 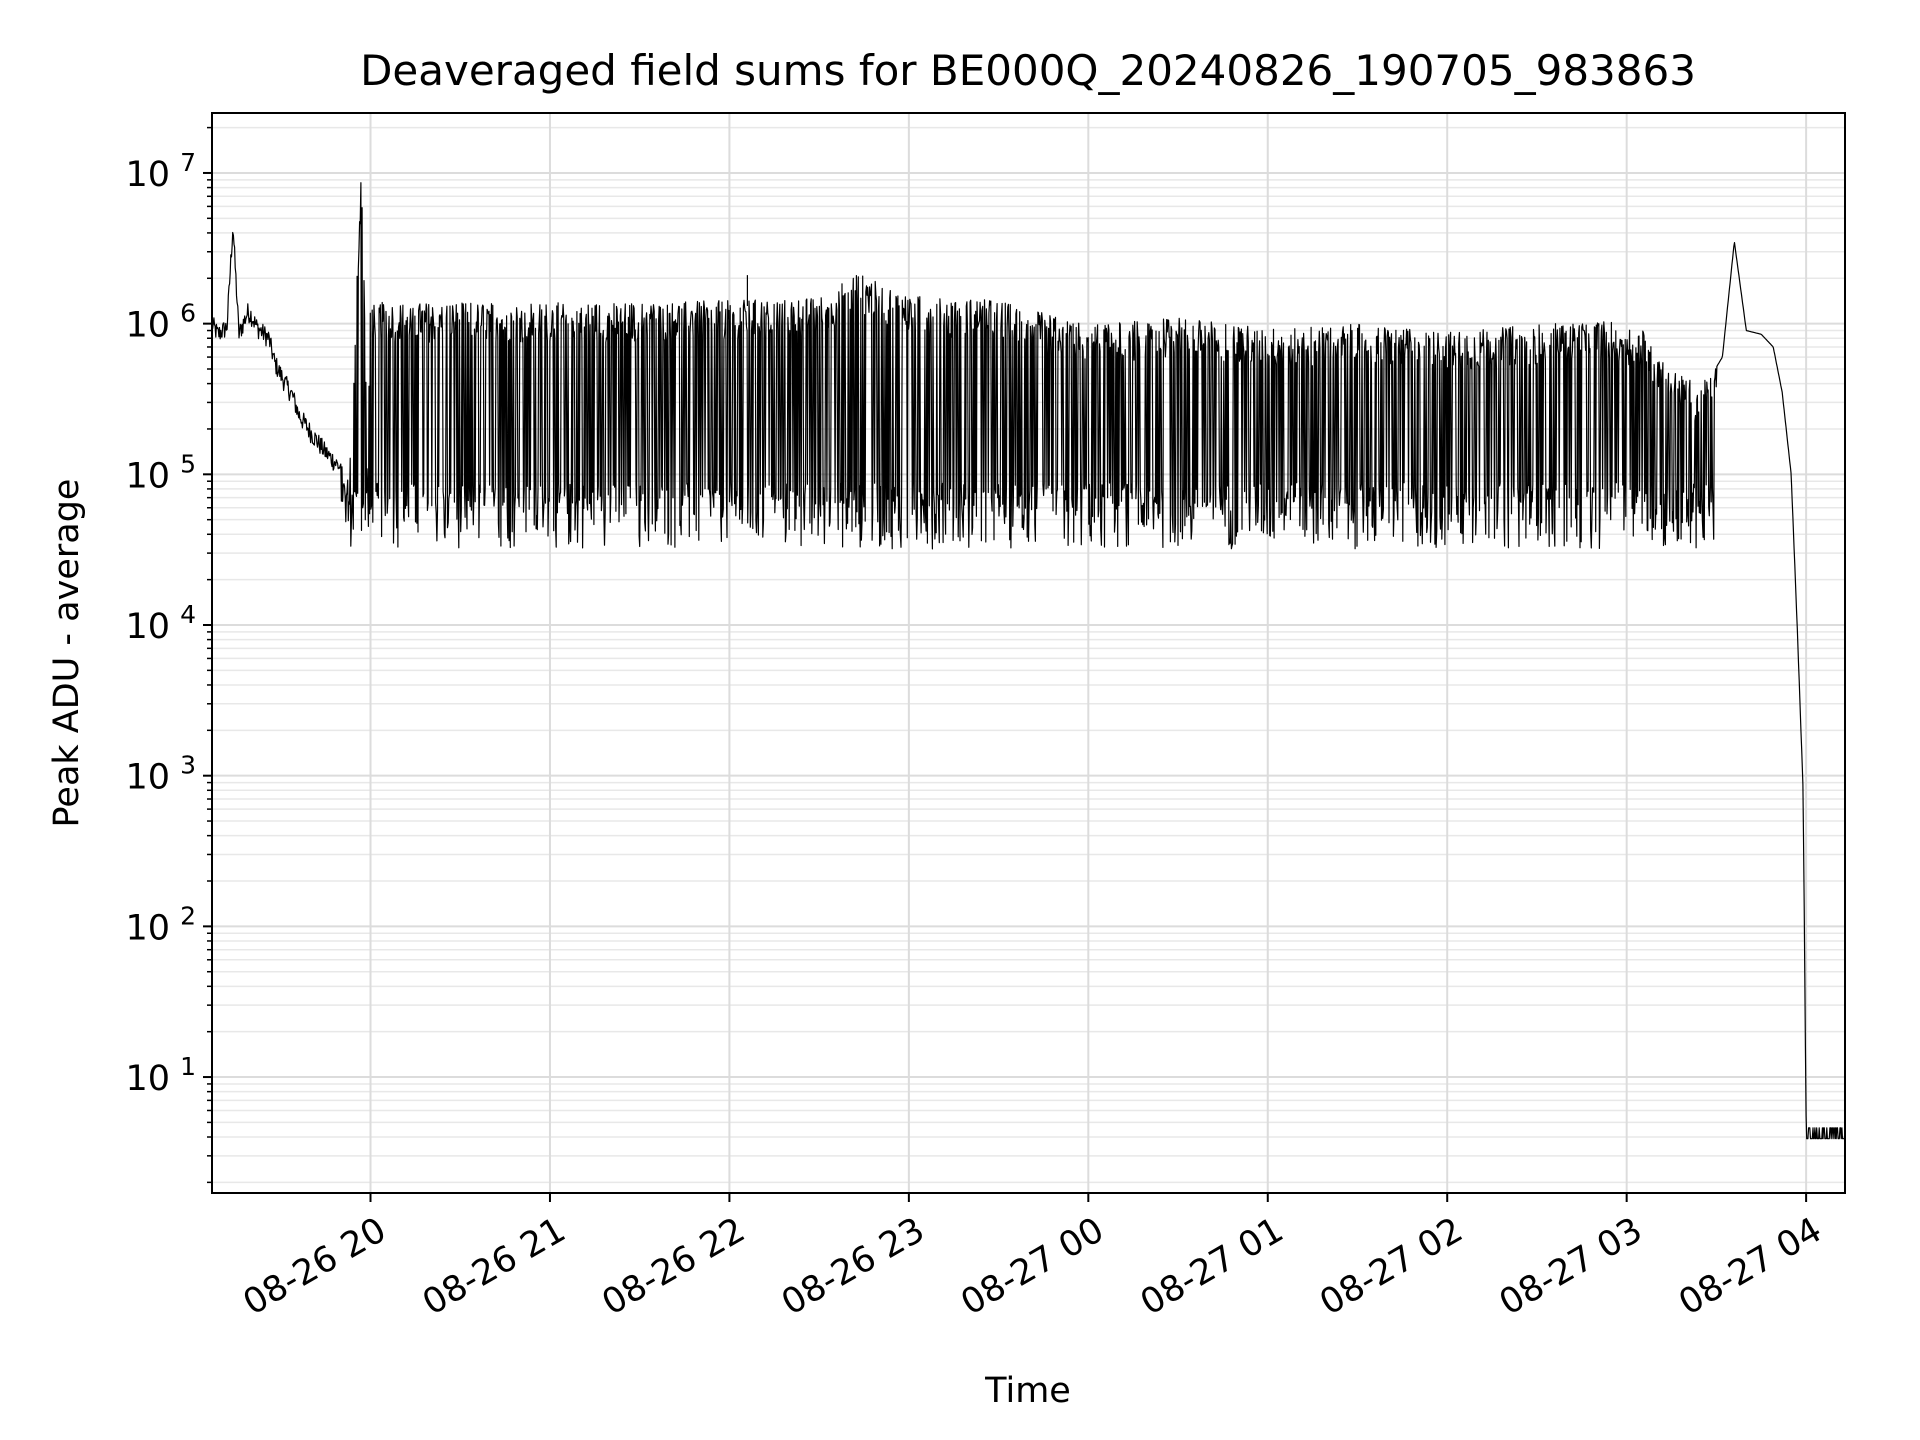 What do you see at coordinates (674, 1266) in the screenshot?
I see `x-tick-label: 08-26 22` at bounding box center [674, 1266].